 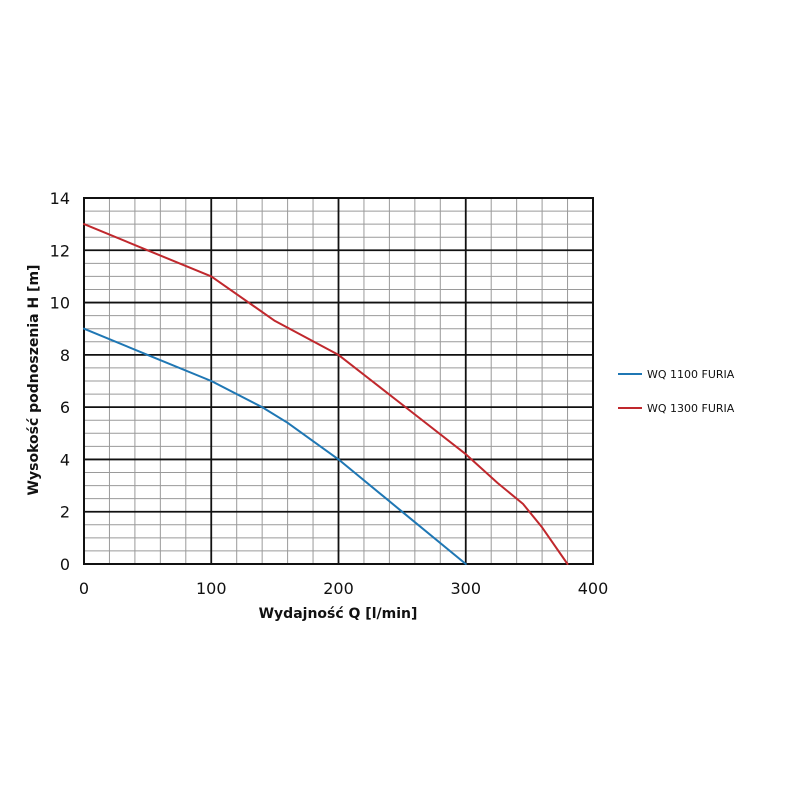 What do you see at coordinates (60, 303) in the screenshot?
I see `y-tick-label: 10` at bounding box center [60, 303].